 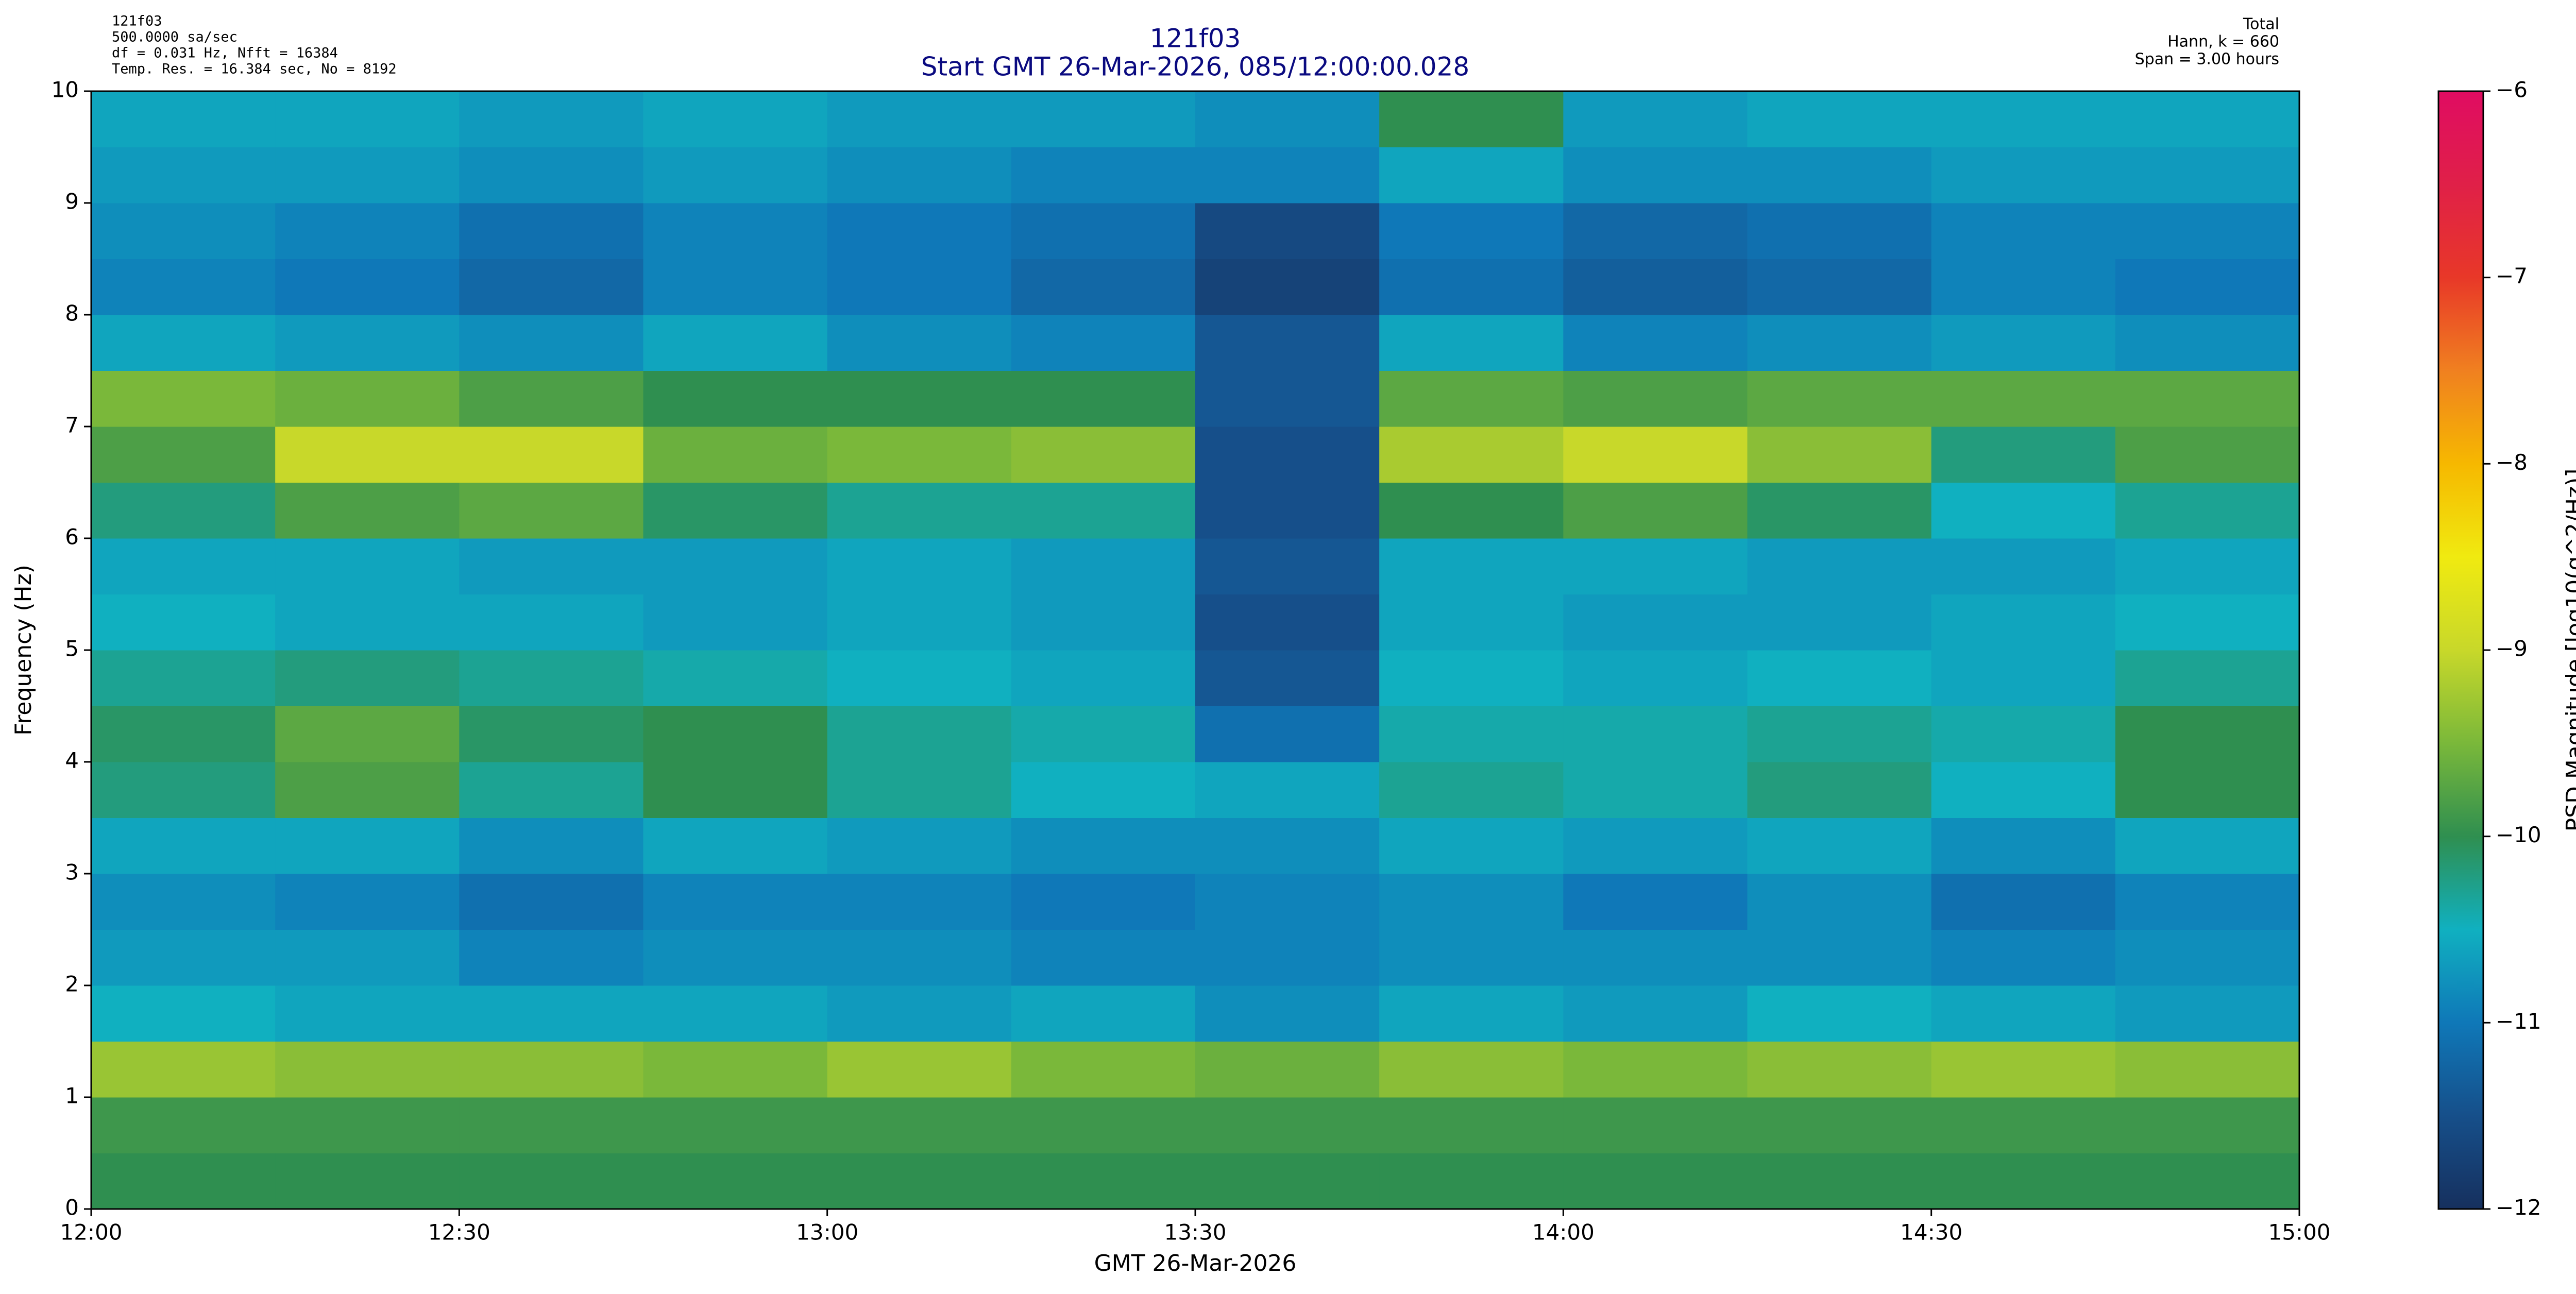 What do you see at coordinates (225, 53) in the screenshot?
I see `annotation: df = 0.031 Hz, Nfft = 16384` at bounding box center [225, 53].